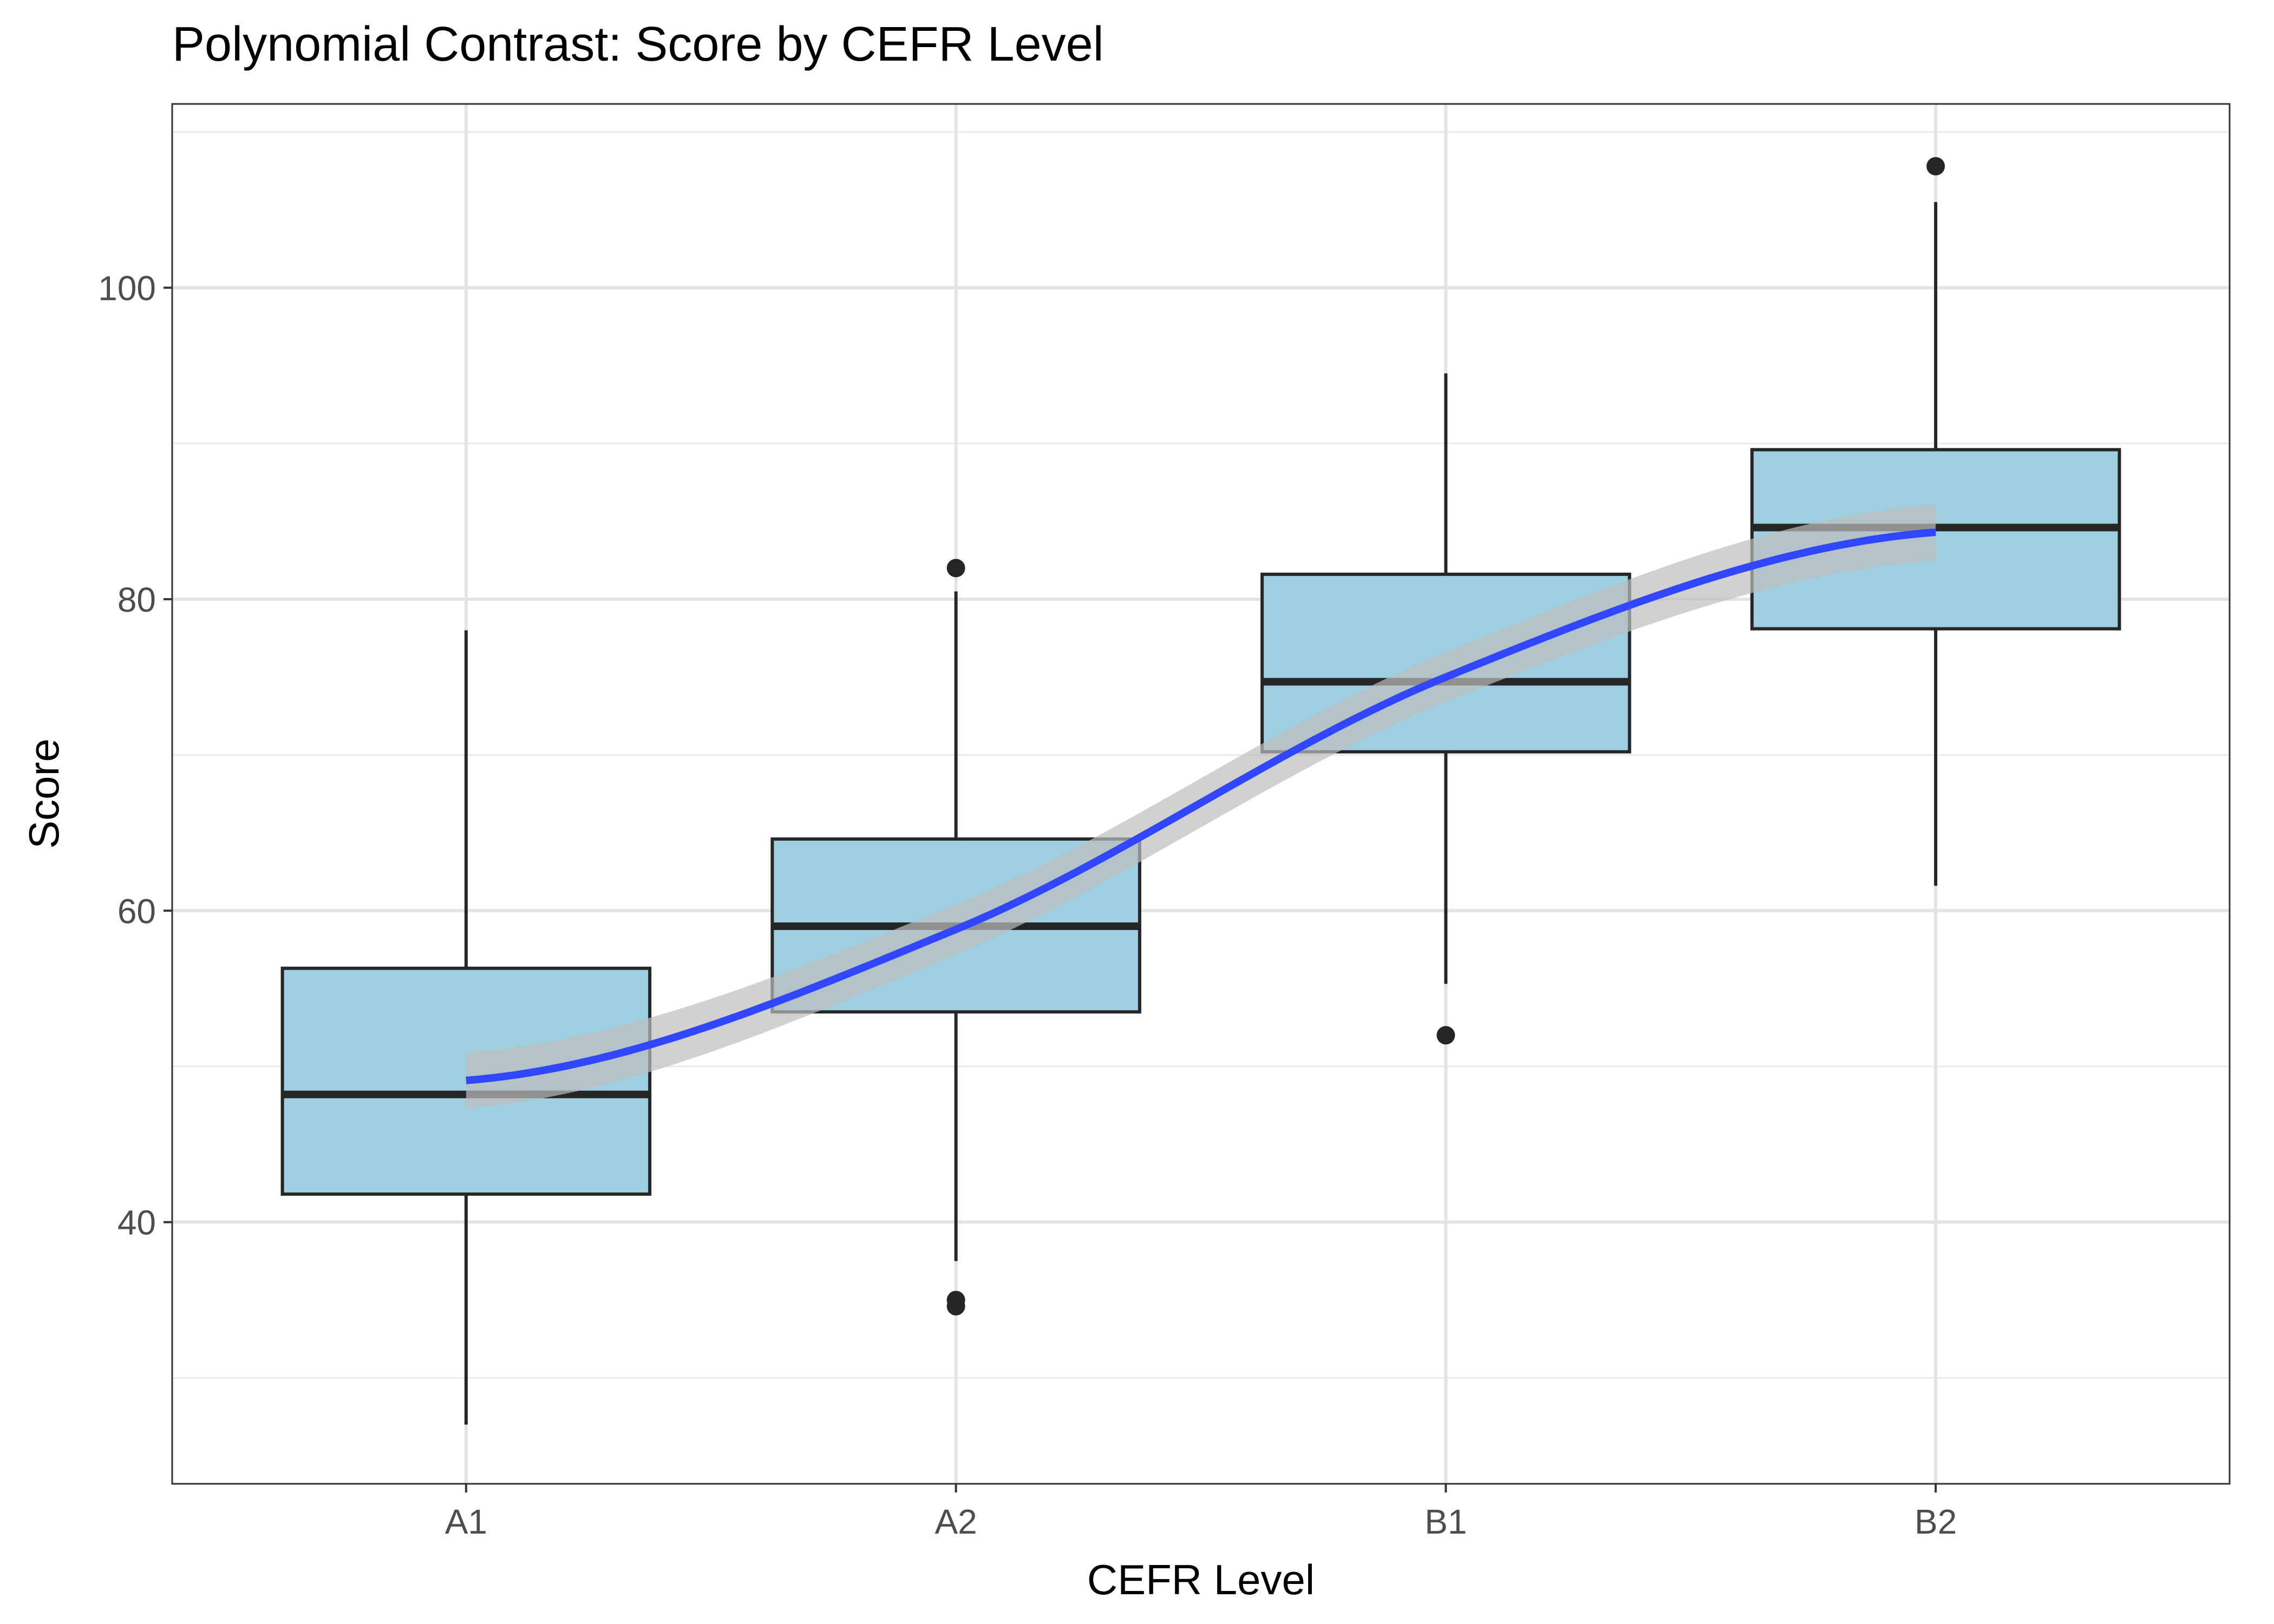 The image size is (2274, 1624). What do you see at coordinates (127, 288) in the screenshot?
I see `y-tick-label: 100` at bounding box center [127, 288].